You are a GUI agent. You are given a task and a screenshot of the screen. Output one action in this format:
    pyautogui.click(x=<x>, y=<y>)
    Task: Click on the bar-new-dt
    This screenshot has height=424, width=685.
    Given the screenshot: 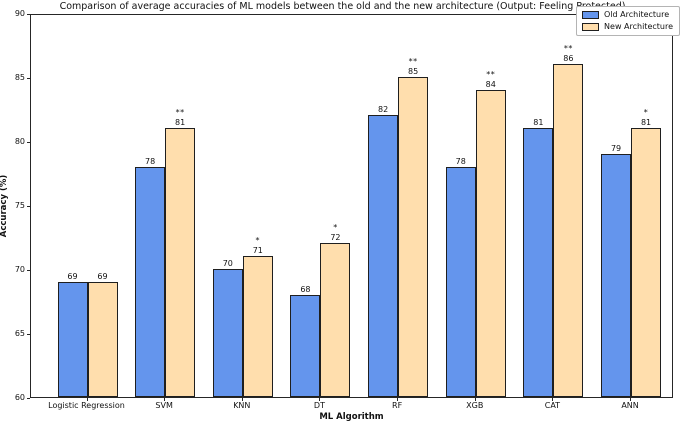 What is the action you would take?
    pyautogui.click(x=335, y=320)
    